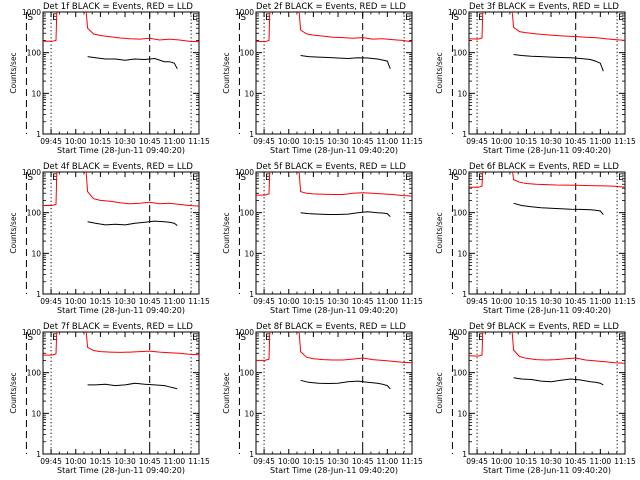  I want to click on panel-title: Det 9f BLACK = Events, RED = LLD, so click(544, 327).